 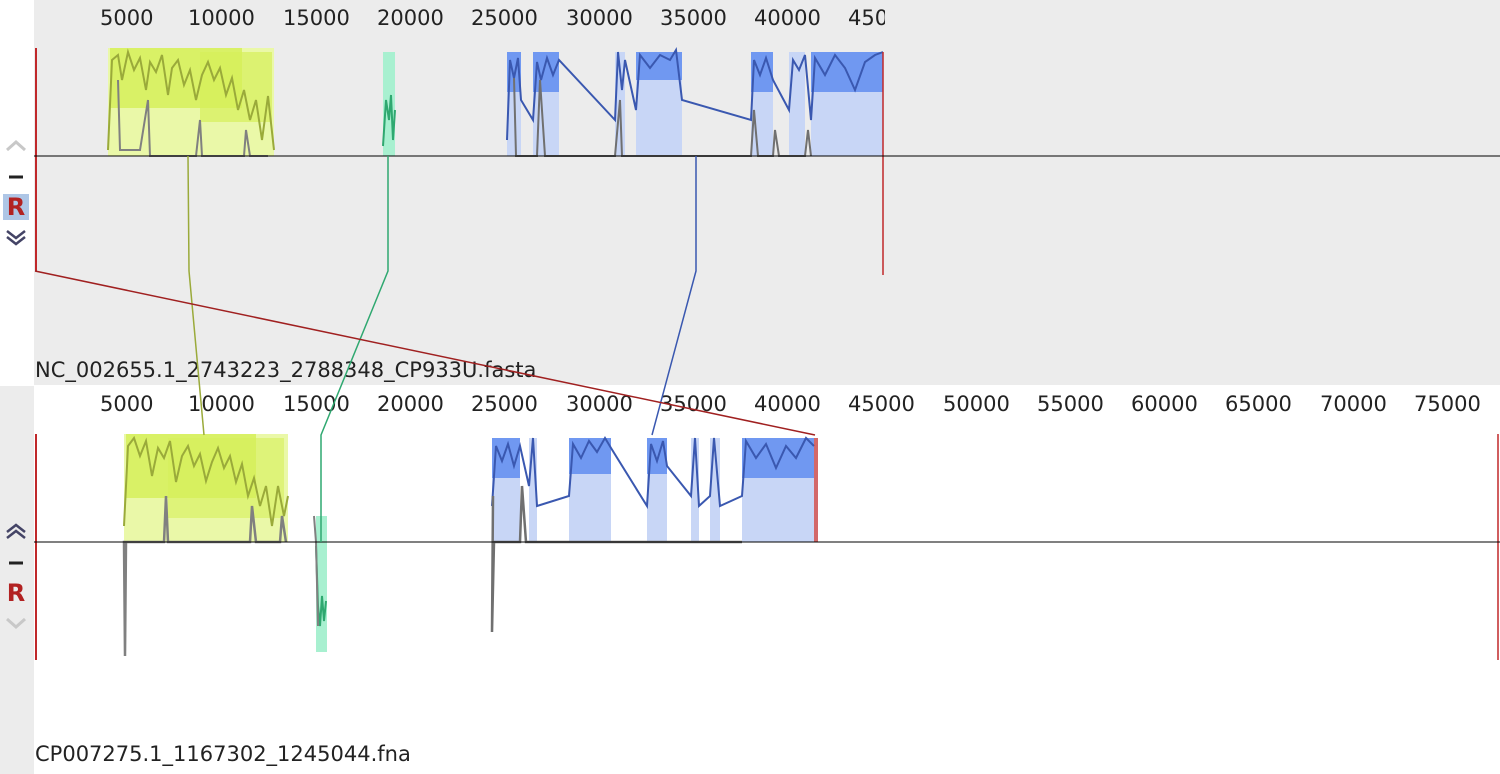 I want to click on track-controls-top: R, so click(x=17, y=192).